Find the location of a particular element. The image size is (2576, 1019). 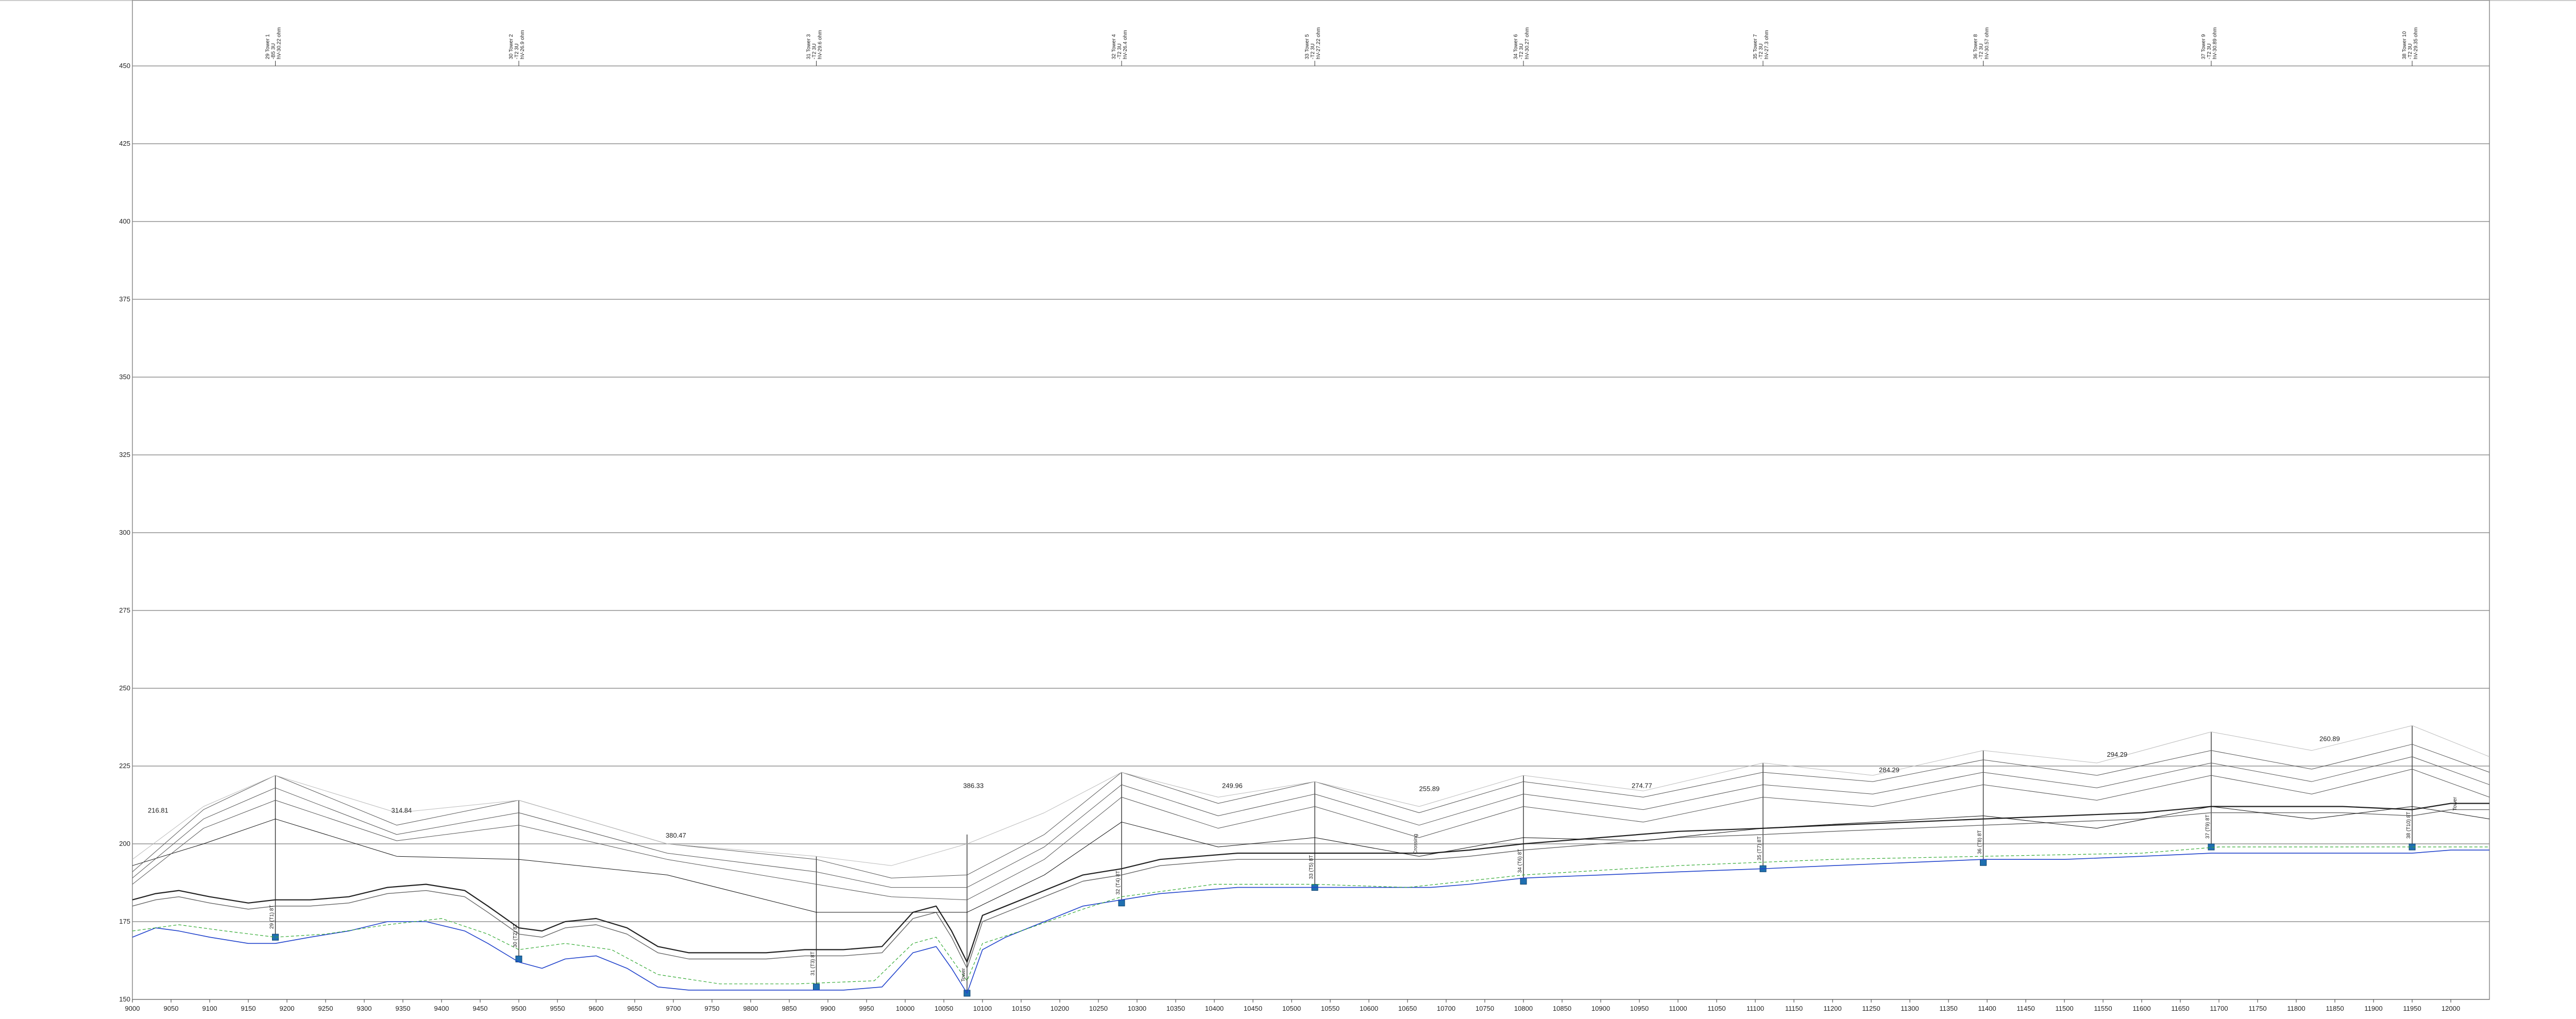

x-tick-label: 10400 is located at coordinates (1214, 1008).